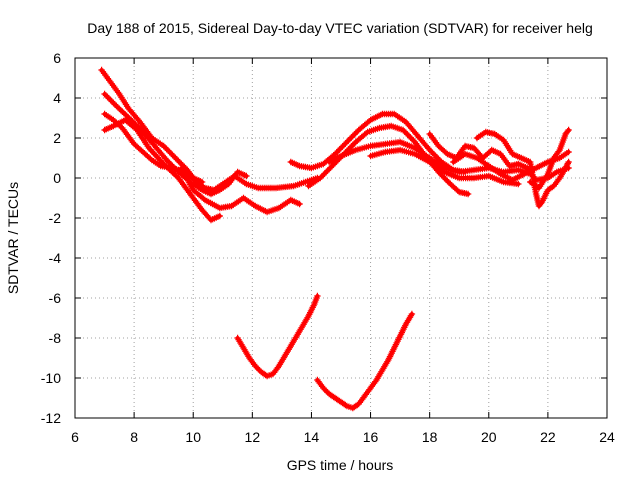  What do you see at coordinates (57, 178) in the screenshot?
I see `y-tick-label: 0` at bounding box center [57, 178].